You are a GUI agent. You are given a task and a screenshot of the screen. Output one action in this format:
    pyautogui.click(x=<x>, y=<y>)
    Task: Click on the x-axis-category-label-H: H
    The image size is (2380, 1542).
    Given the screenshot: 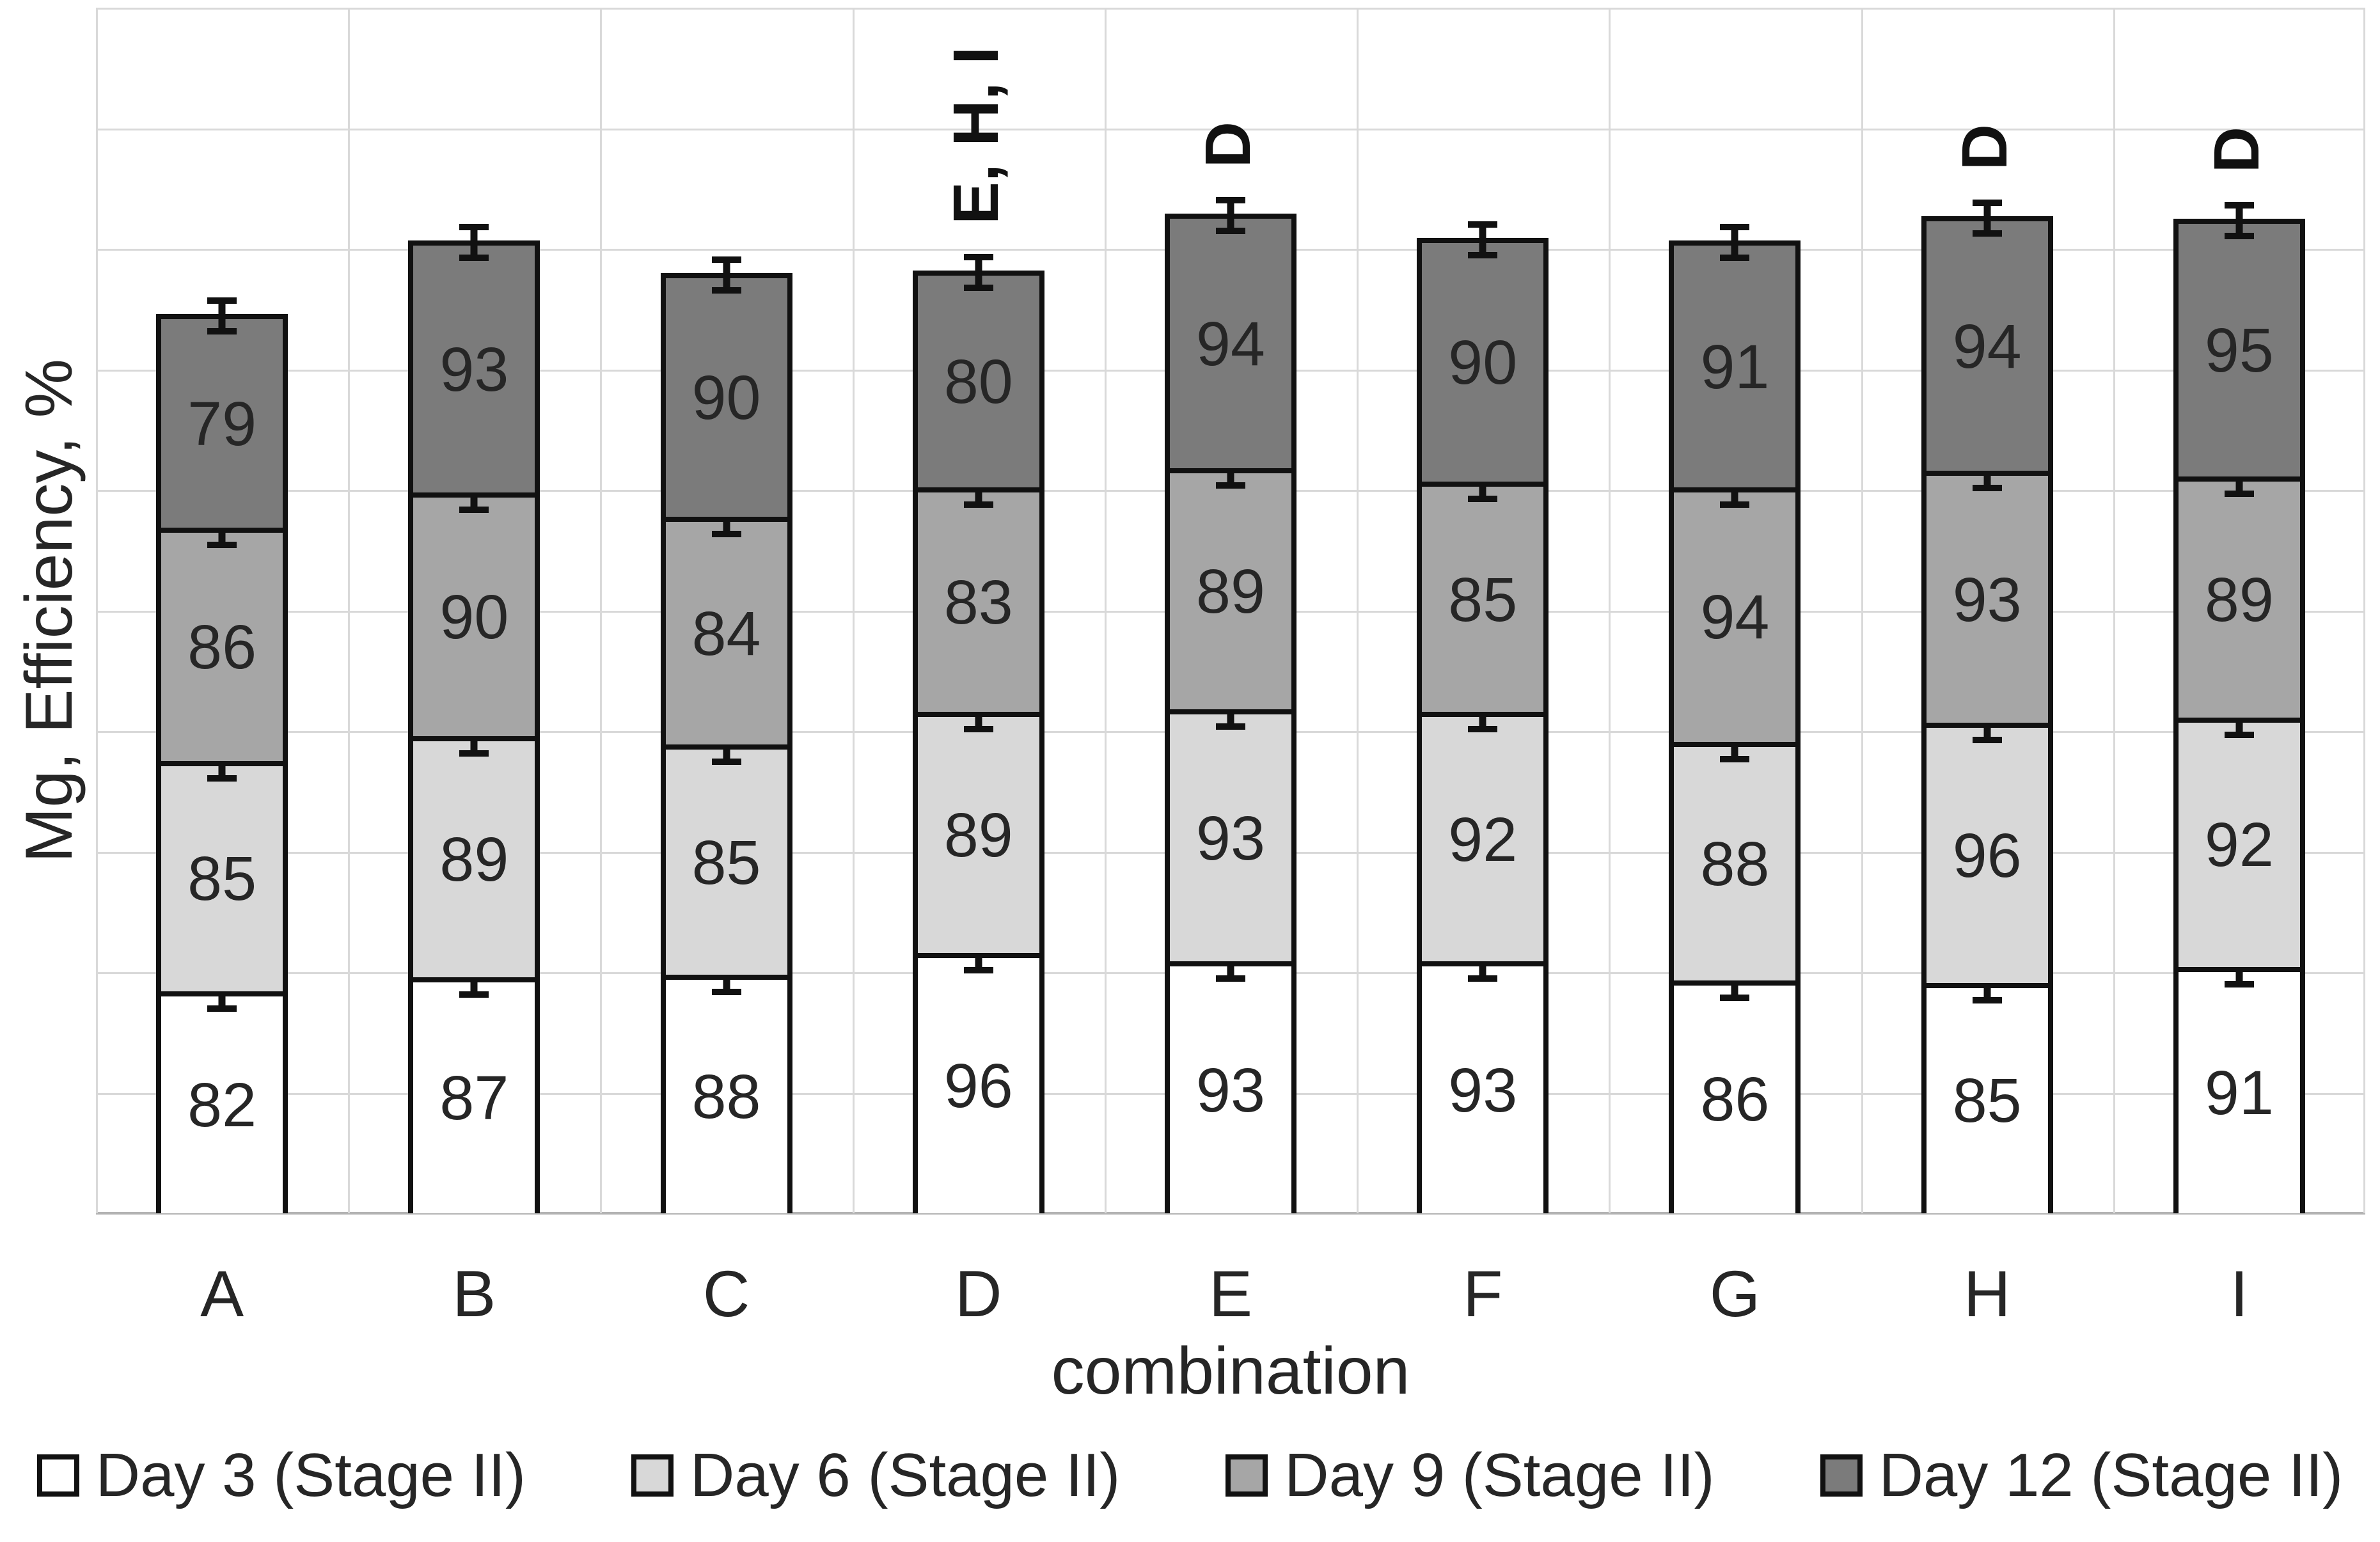 What is the action you would take?
    pyautogui.click(x=1987, y=1293)
    